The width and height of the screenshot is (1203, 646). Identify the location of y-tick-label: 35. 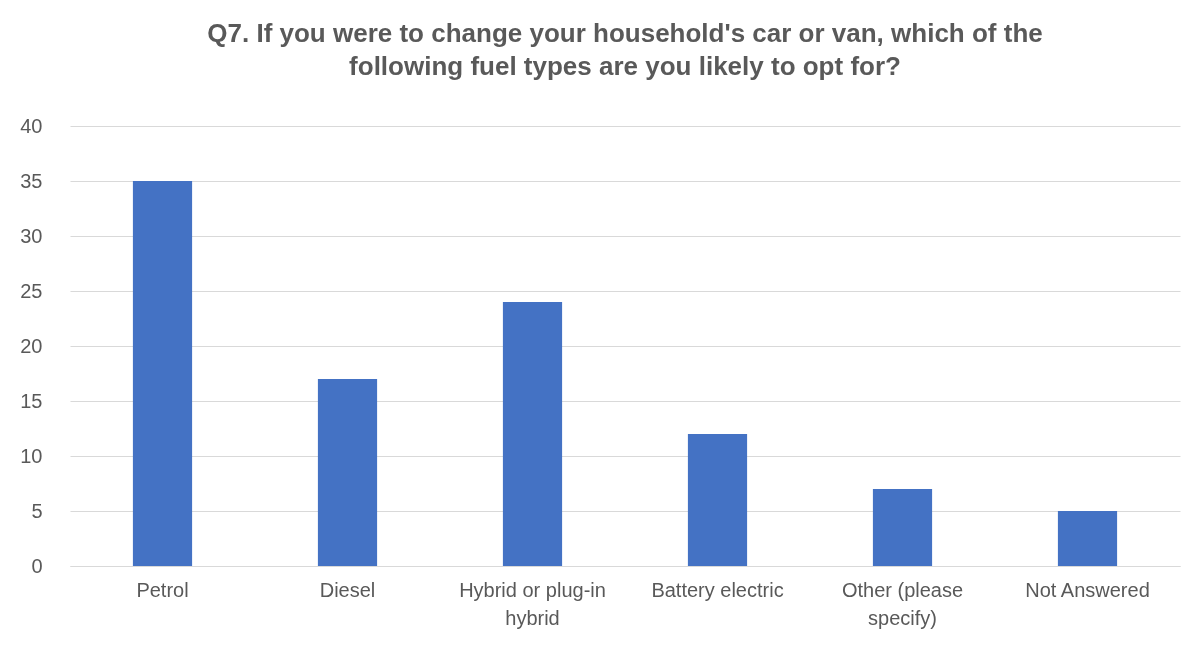
(31, 180).